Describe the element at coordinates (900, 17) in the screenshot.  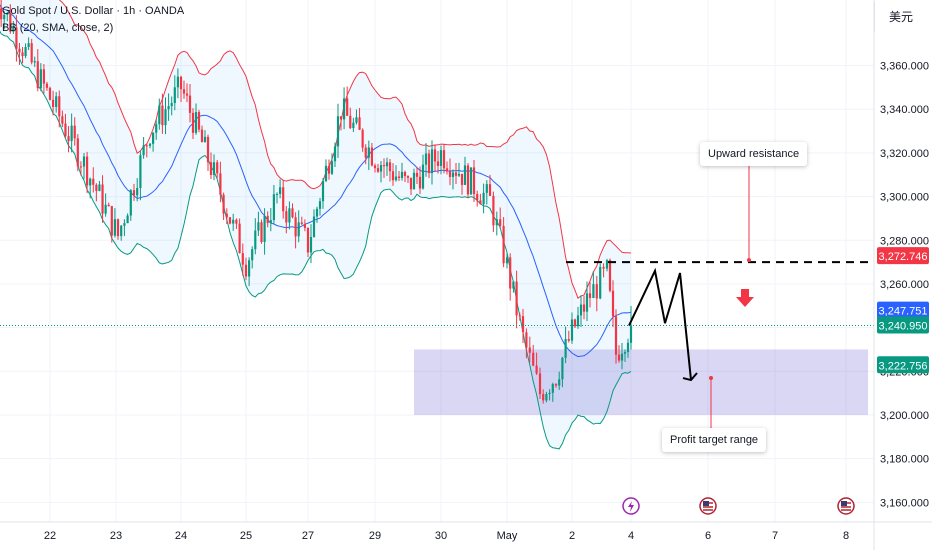
I see `currency-button: 美元` at that location.